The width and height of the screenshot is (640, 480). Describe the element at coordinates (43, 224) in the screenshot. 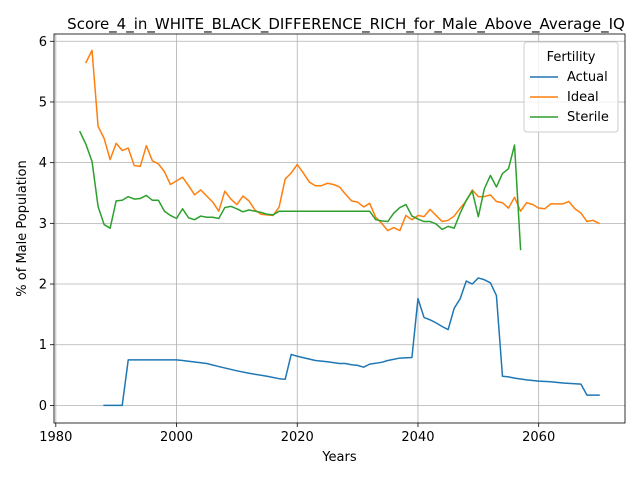

I see `y-tick-label: 3` at that location.